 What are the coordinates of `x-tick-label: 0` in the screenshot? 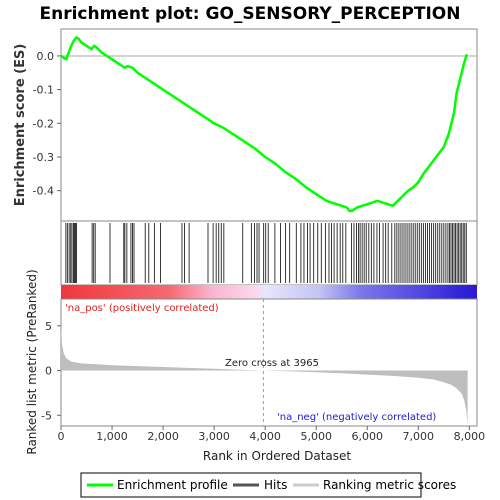 It's located at (61, 436).